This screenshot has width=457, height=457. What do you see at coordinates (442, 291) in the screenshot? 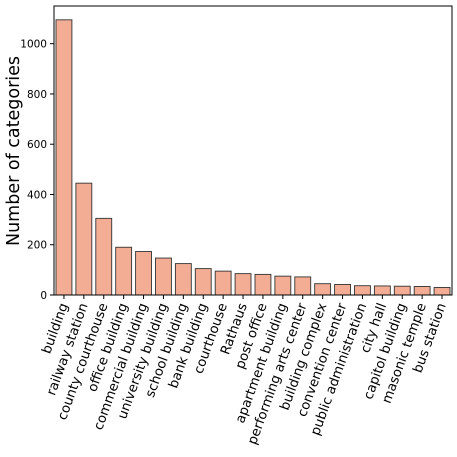
I see `bar-bus-station` at bounding box center [442, 291].